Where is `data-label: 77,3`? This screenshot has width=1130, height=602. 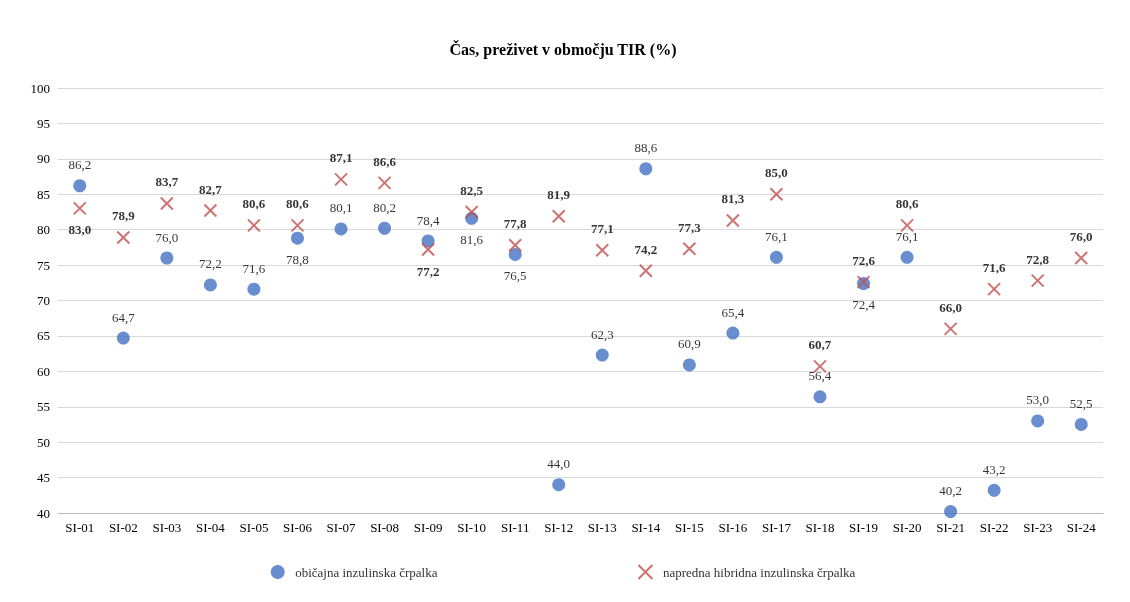
data-label: 77,3 is located at coordinates (689, 227).